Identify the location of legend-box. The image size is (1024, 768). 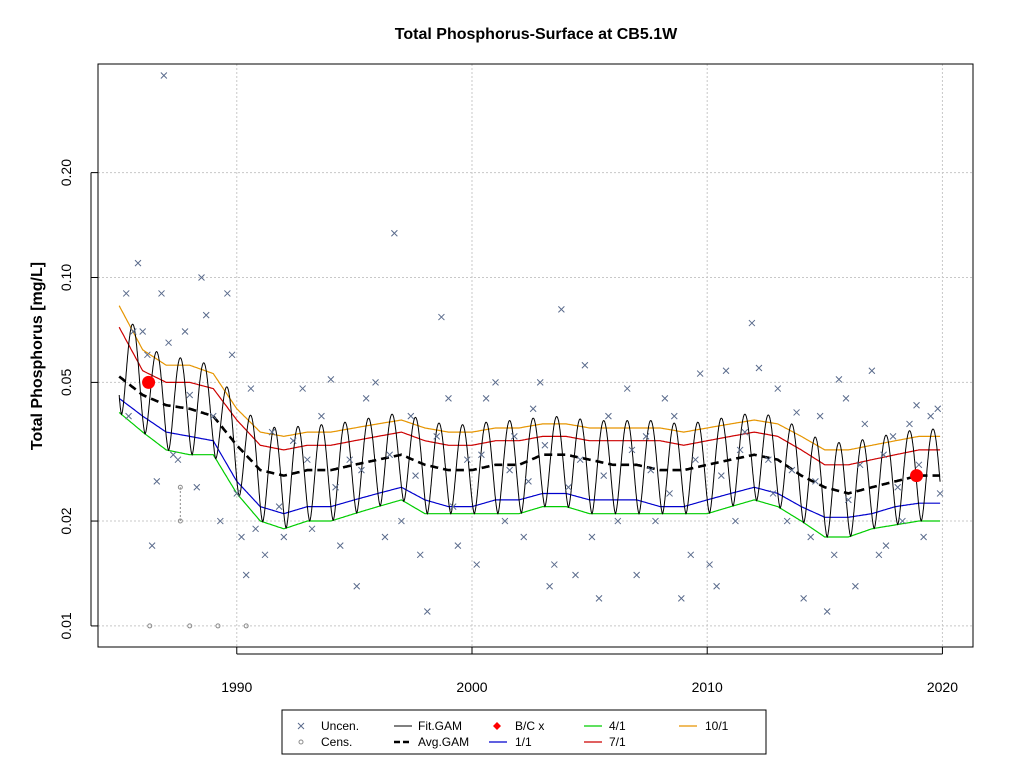
(524, 732).